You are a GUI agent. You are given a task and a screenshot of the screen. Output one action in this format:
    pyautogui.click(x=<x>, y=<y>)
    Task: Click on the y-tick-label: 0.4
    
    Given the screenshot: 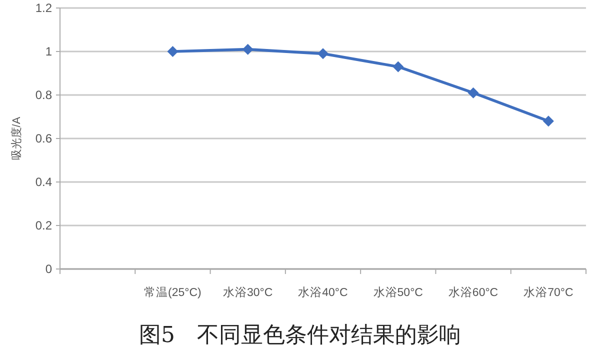 What is the action you would take?
    pyautogui.click(x=43, y=182)
    